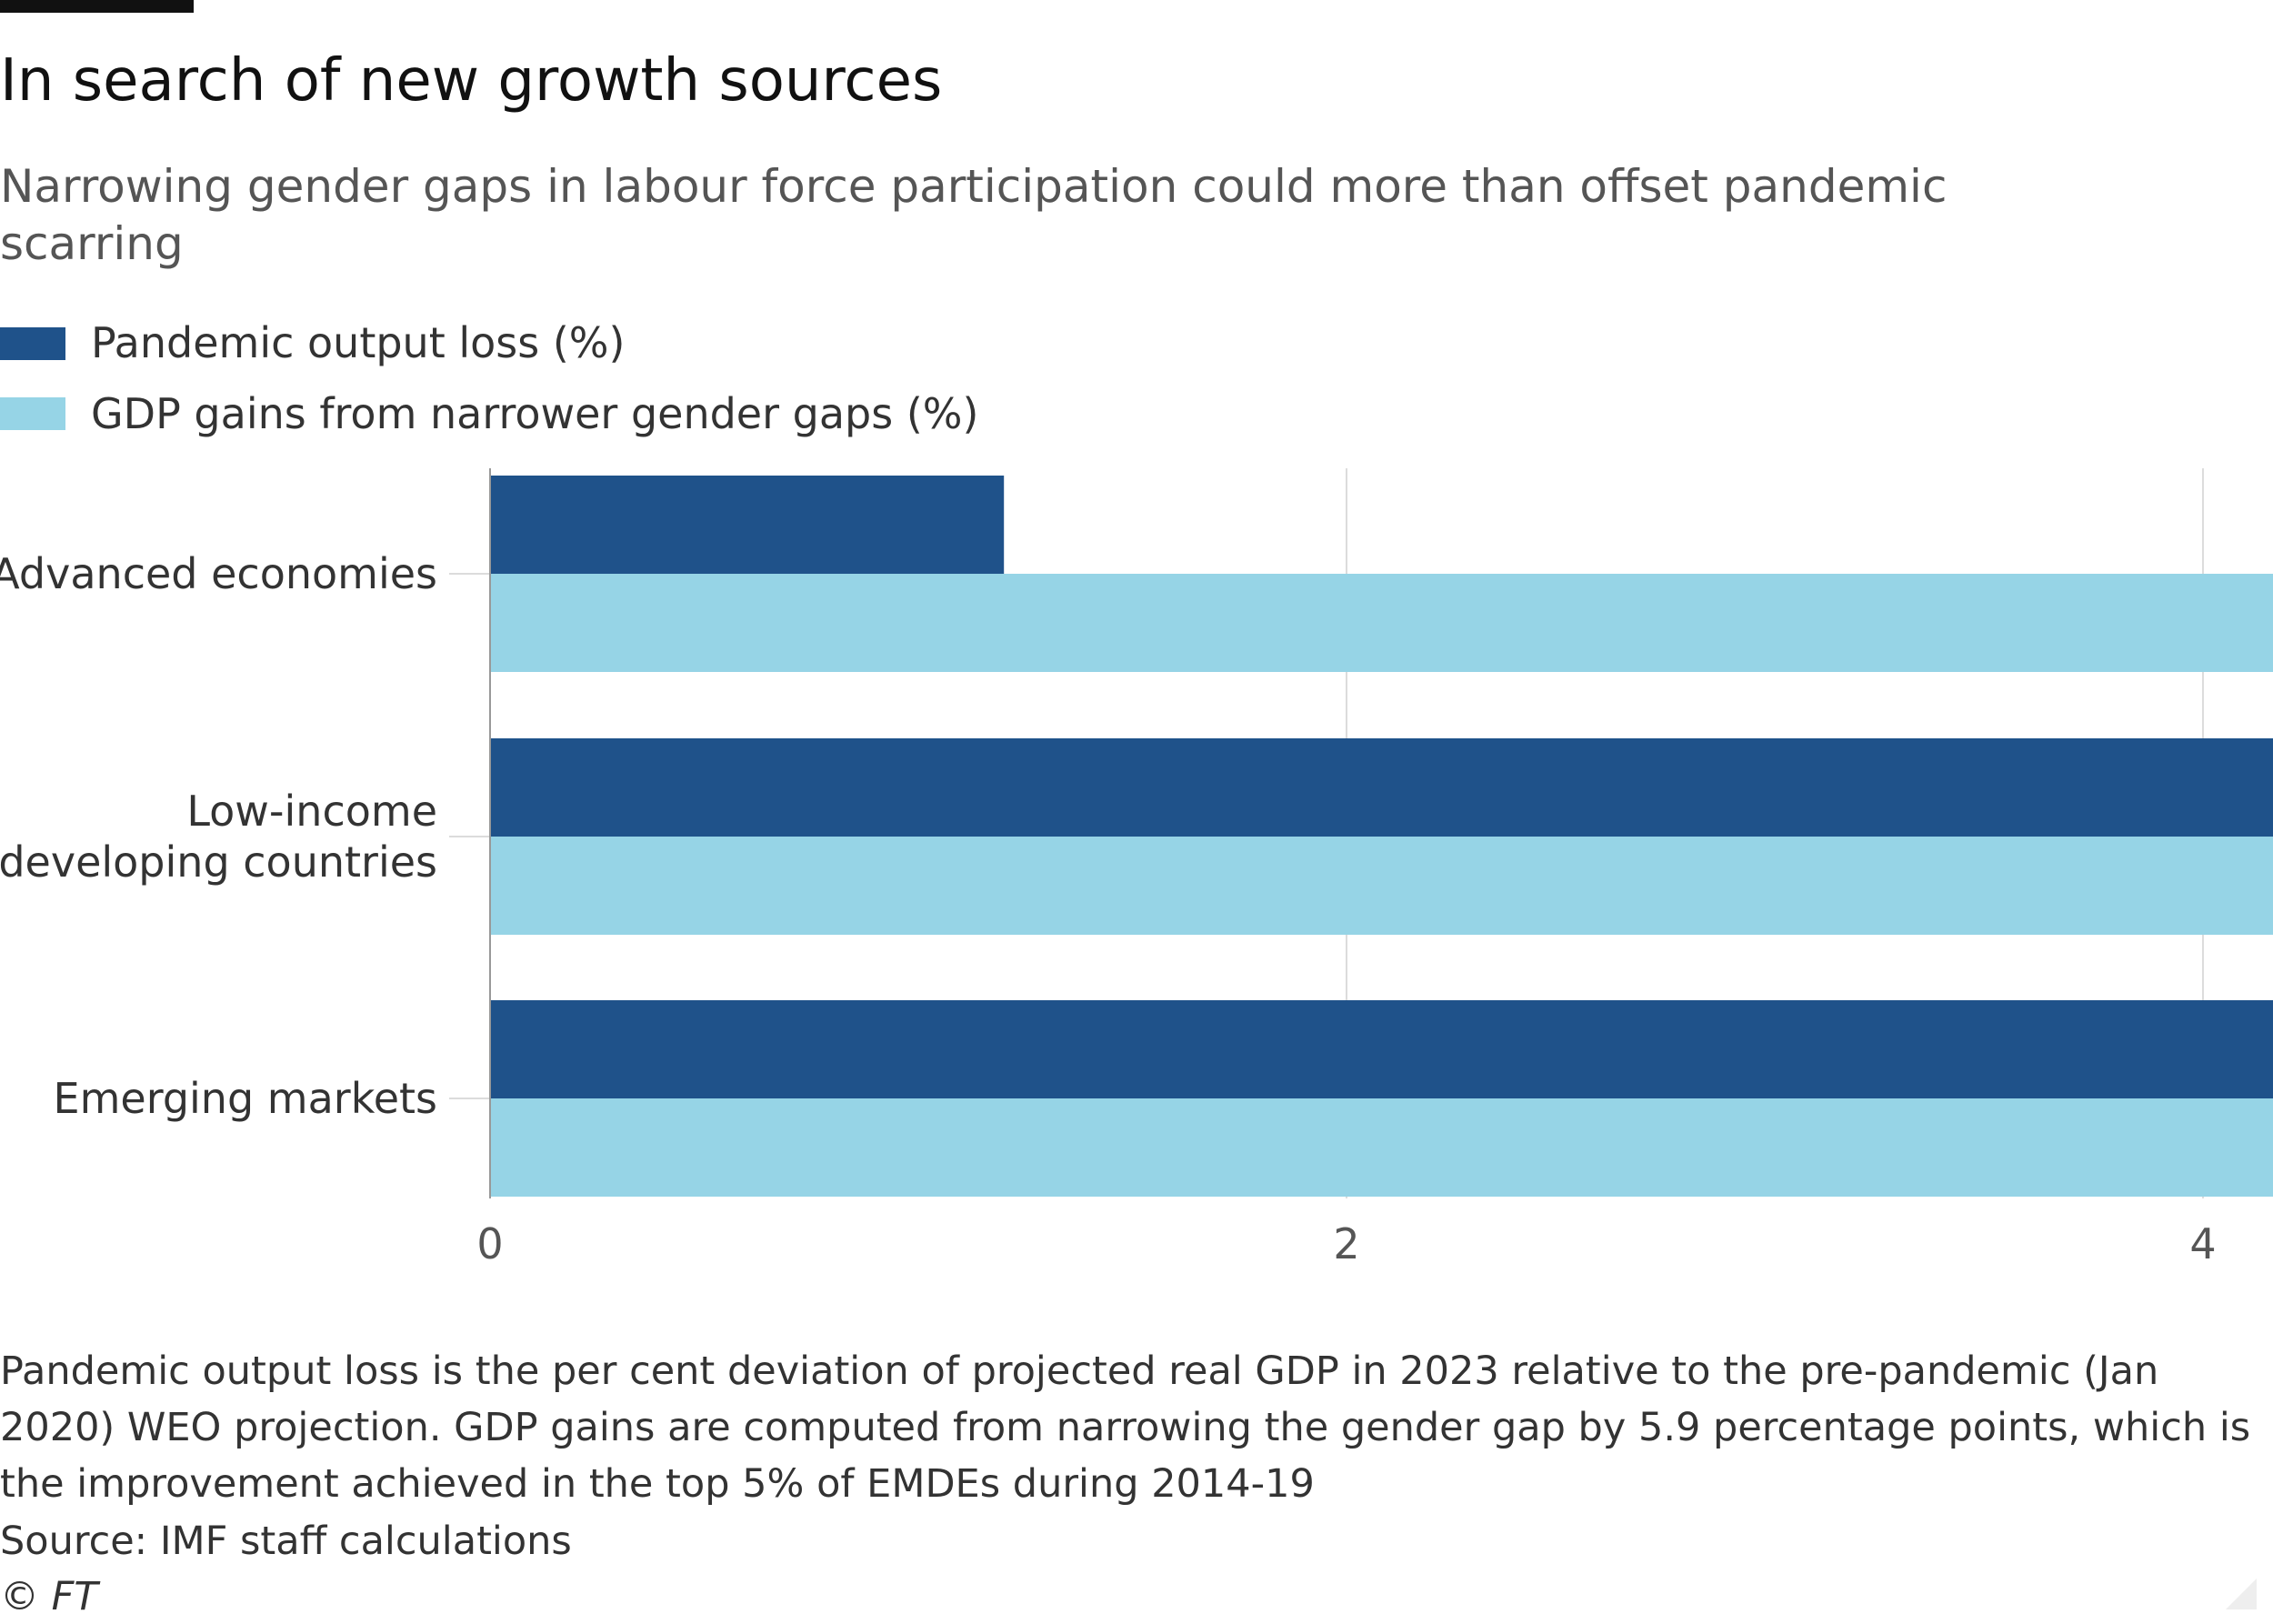 Image resolution: width=2273 pixels, height=1624 pixels. Describe the element at coordinates (218, 573) in the screenshot. I see `category-label-0: Advanced economies` at that location.